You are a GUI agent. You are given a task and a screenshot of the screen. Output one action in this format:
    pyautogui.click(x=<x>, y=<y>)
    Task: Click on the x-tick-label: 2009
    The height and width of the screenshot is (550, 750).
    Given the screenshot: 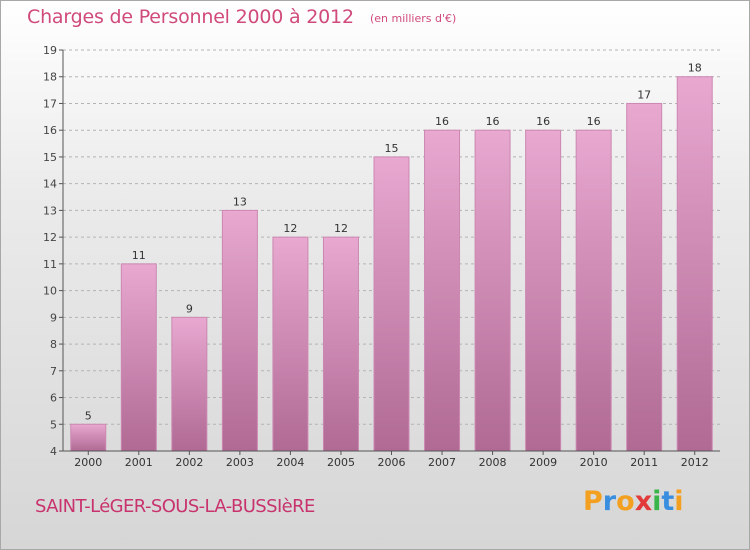 What is the action you would take?
    pyautogui.click(x=543, y=462)
    